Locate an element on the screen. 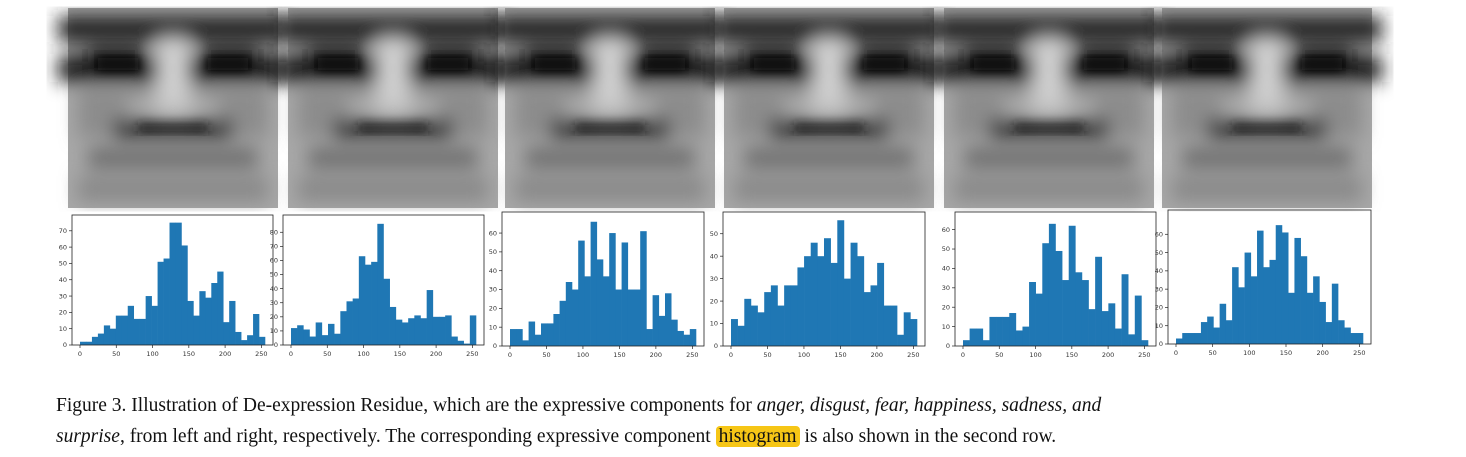 This screenshot has height=457, width=1466. plot-frame is located at coordinates (383, 280).